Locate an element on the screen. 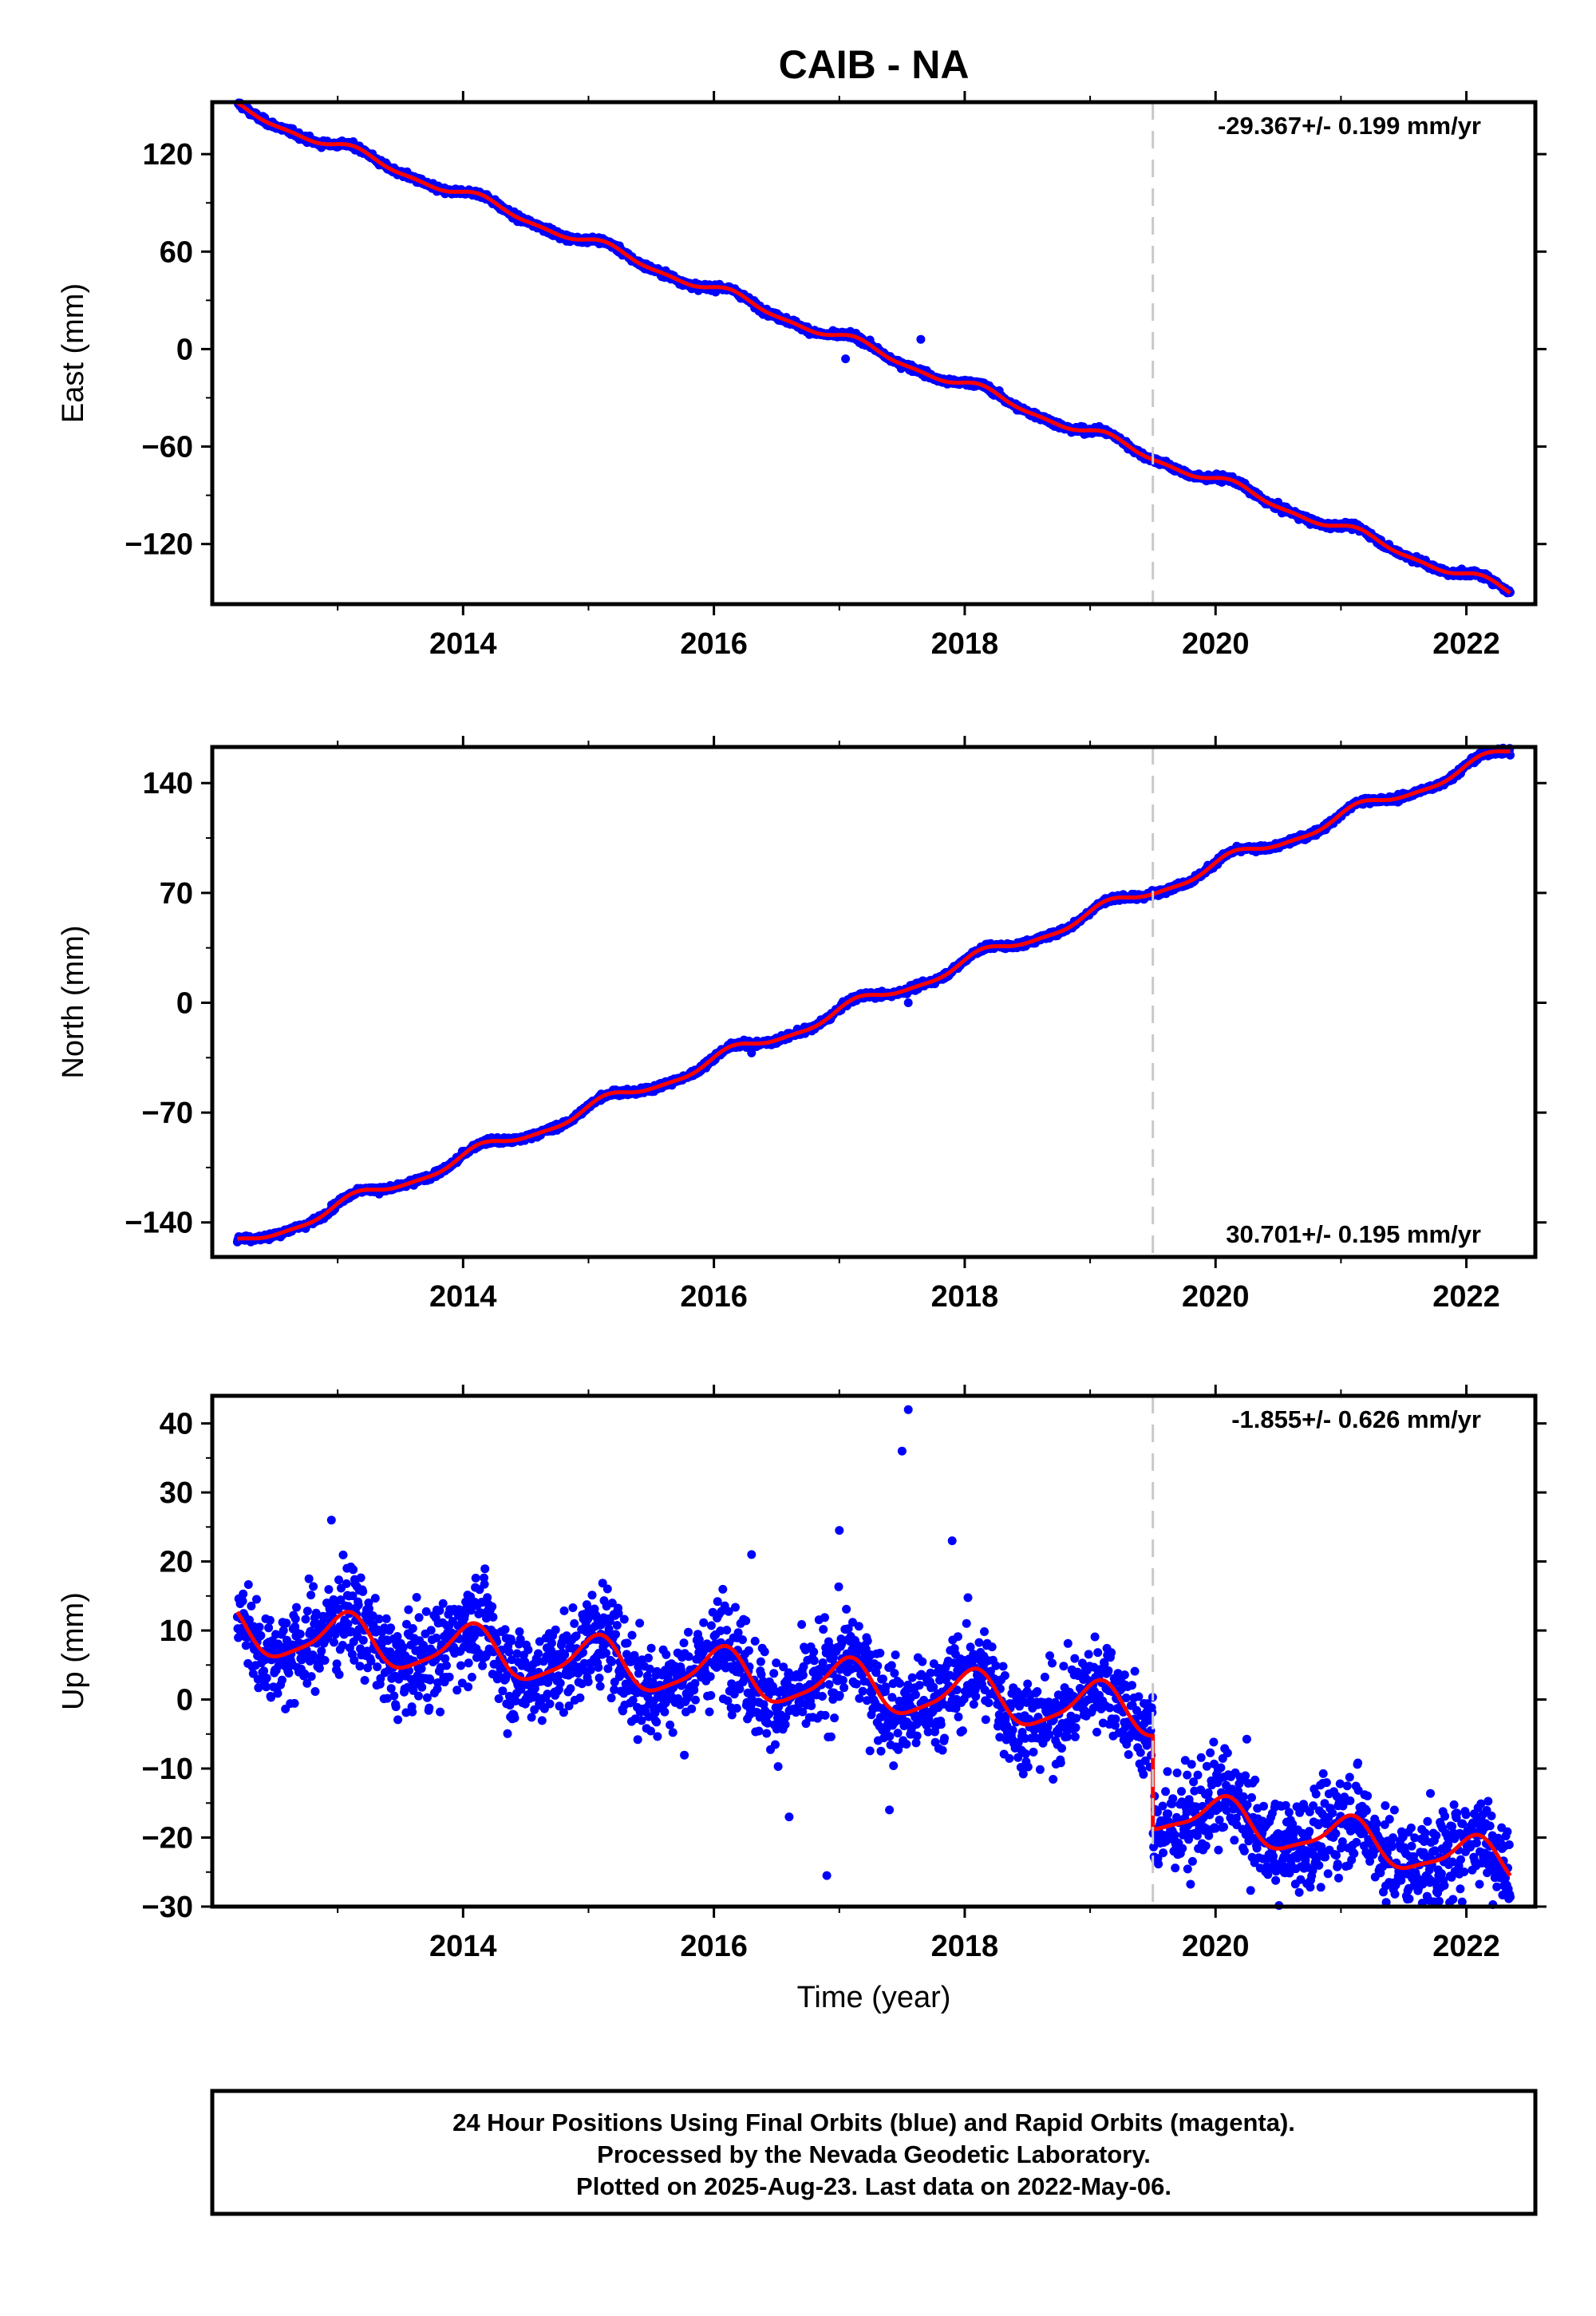 The image size is (1596, 2316). east-x-tick-label: 2016 is located at coordinates (714, 644).